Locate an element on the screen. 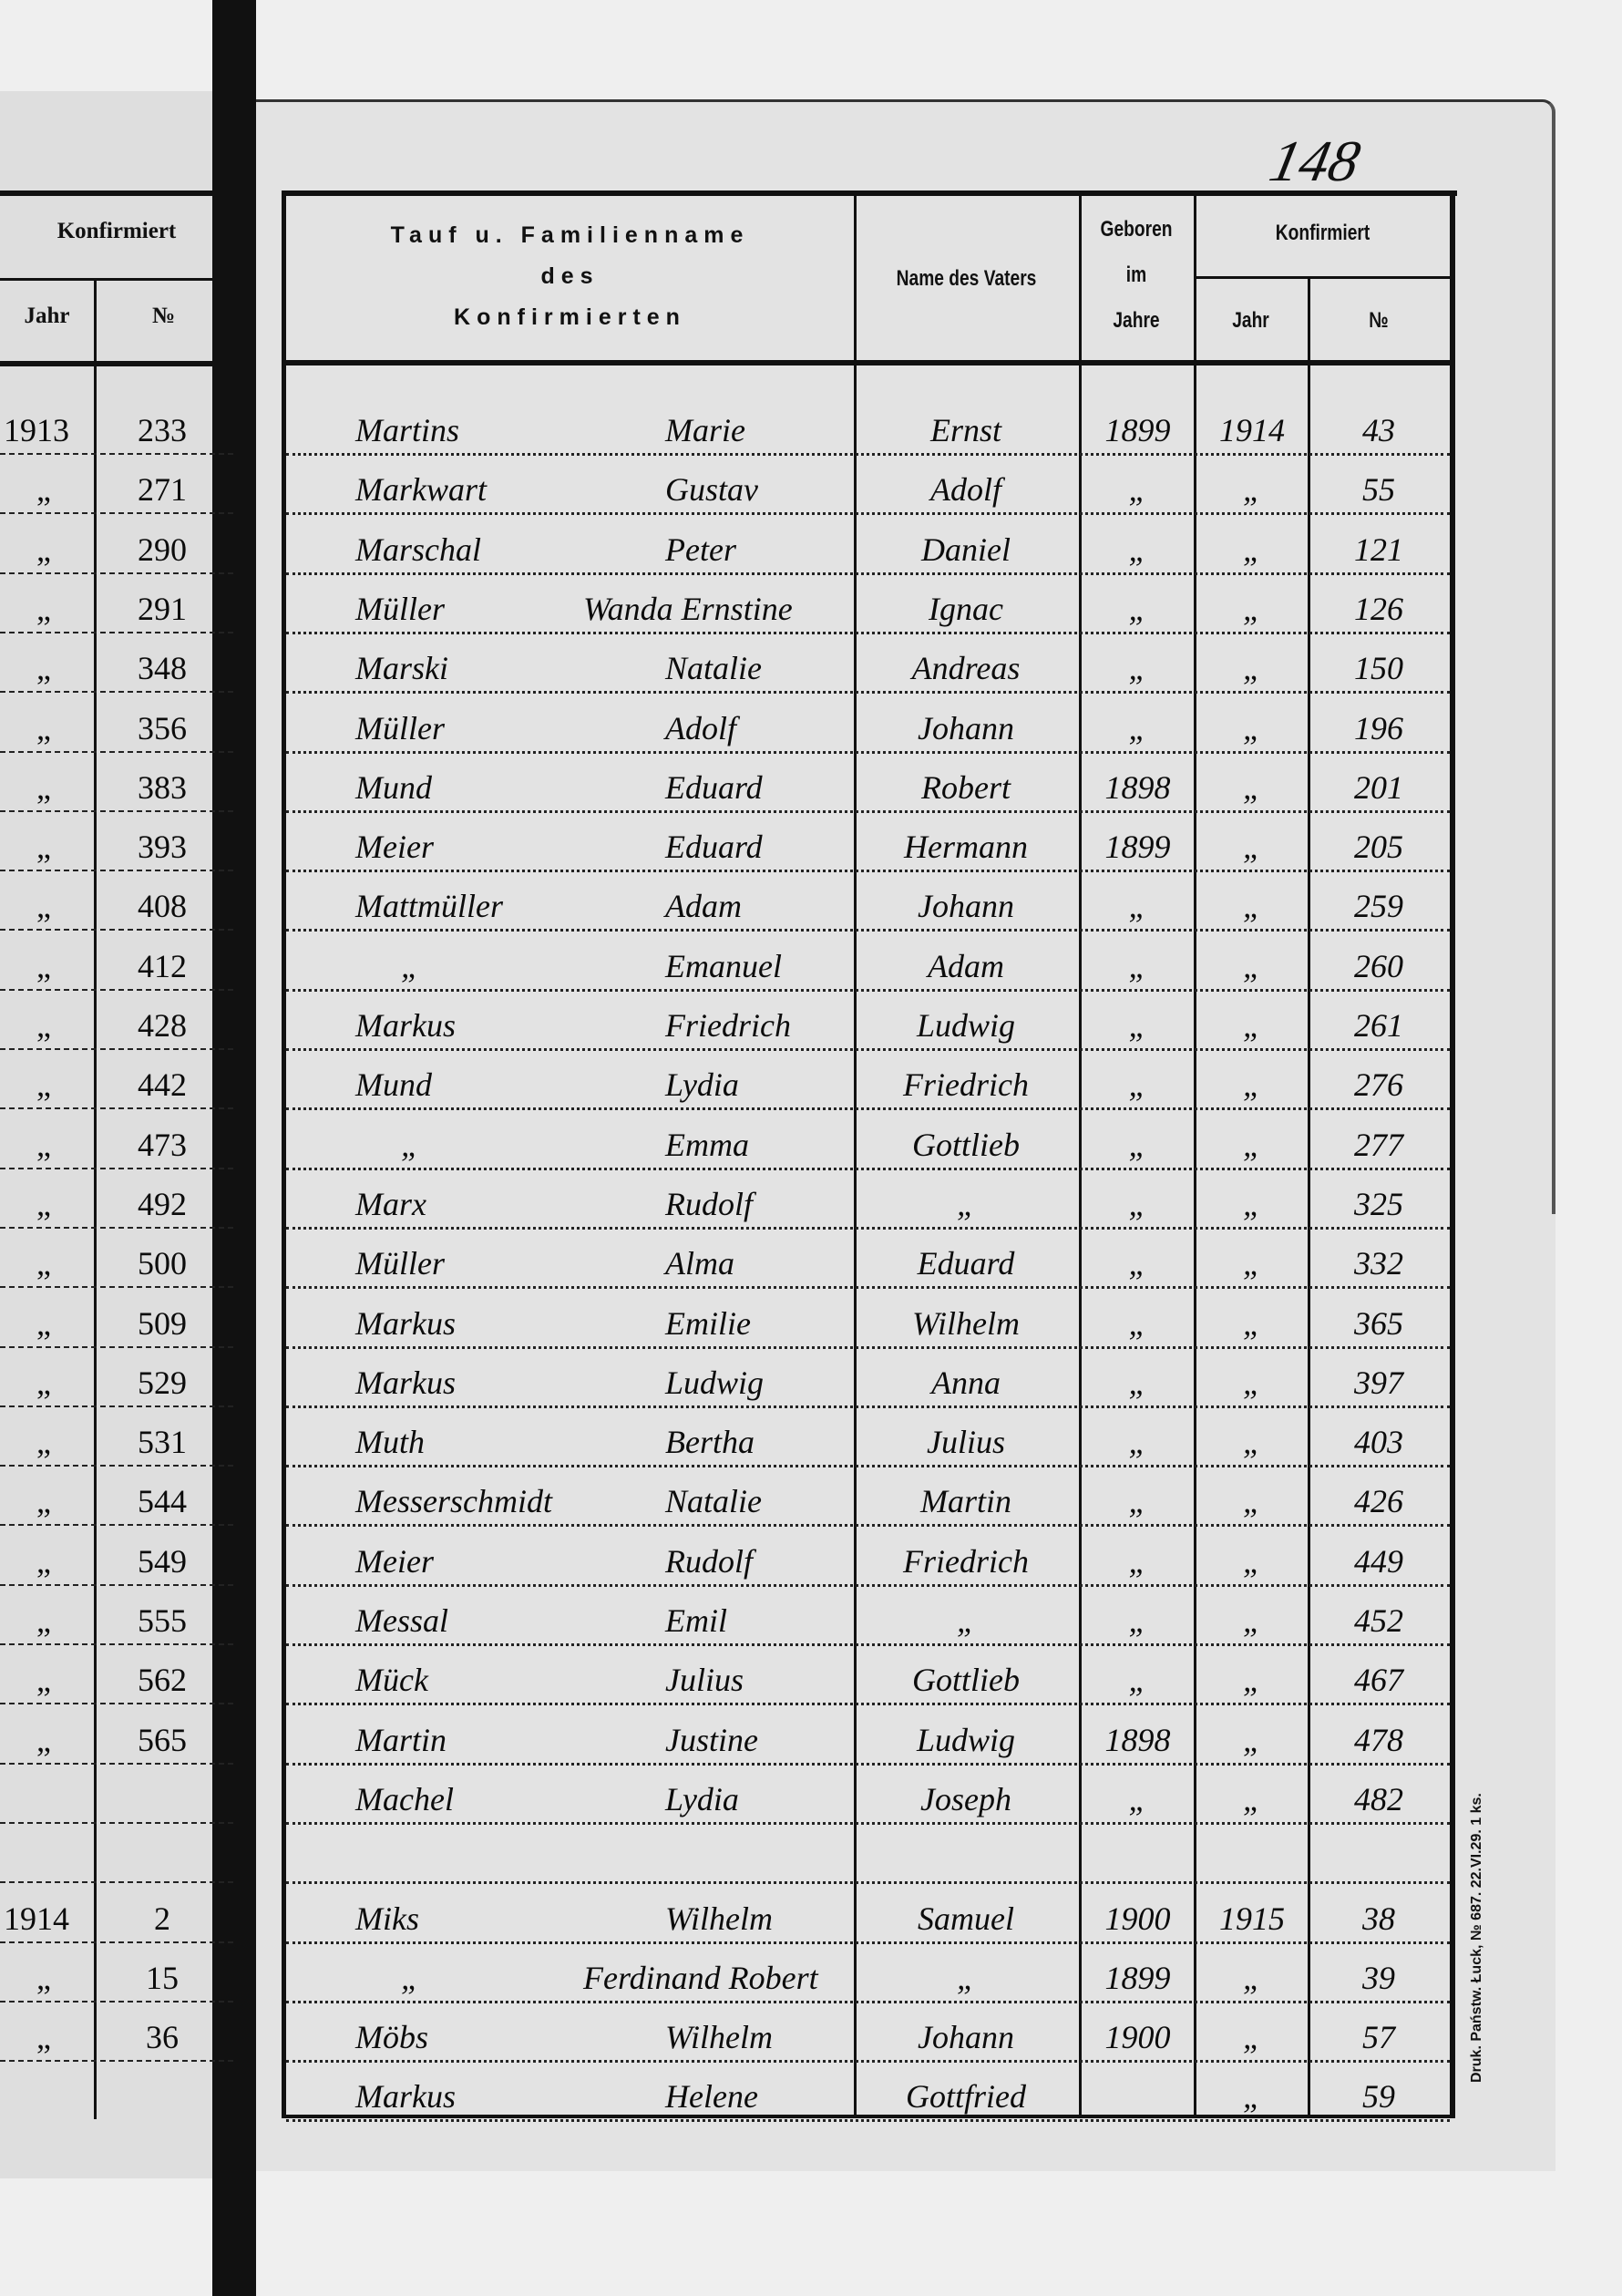 Image resolution: width=1622 pixels, height=2296 pixels. left-number-cell: 428 is located at coordinates (162, 1025).